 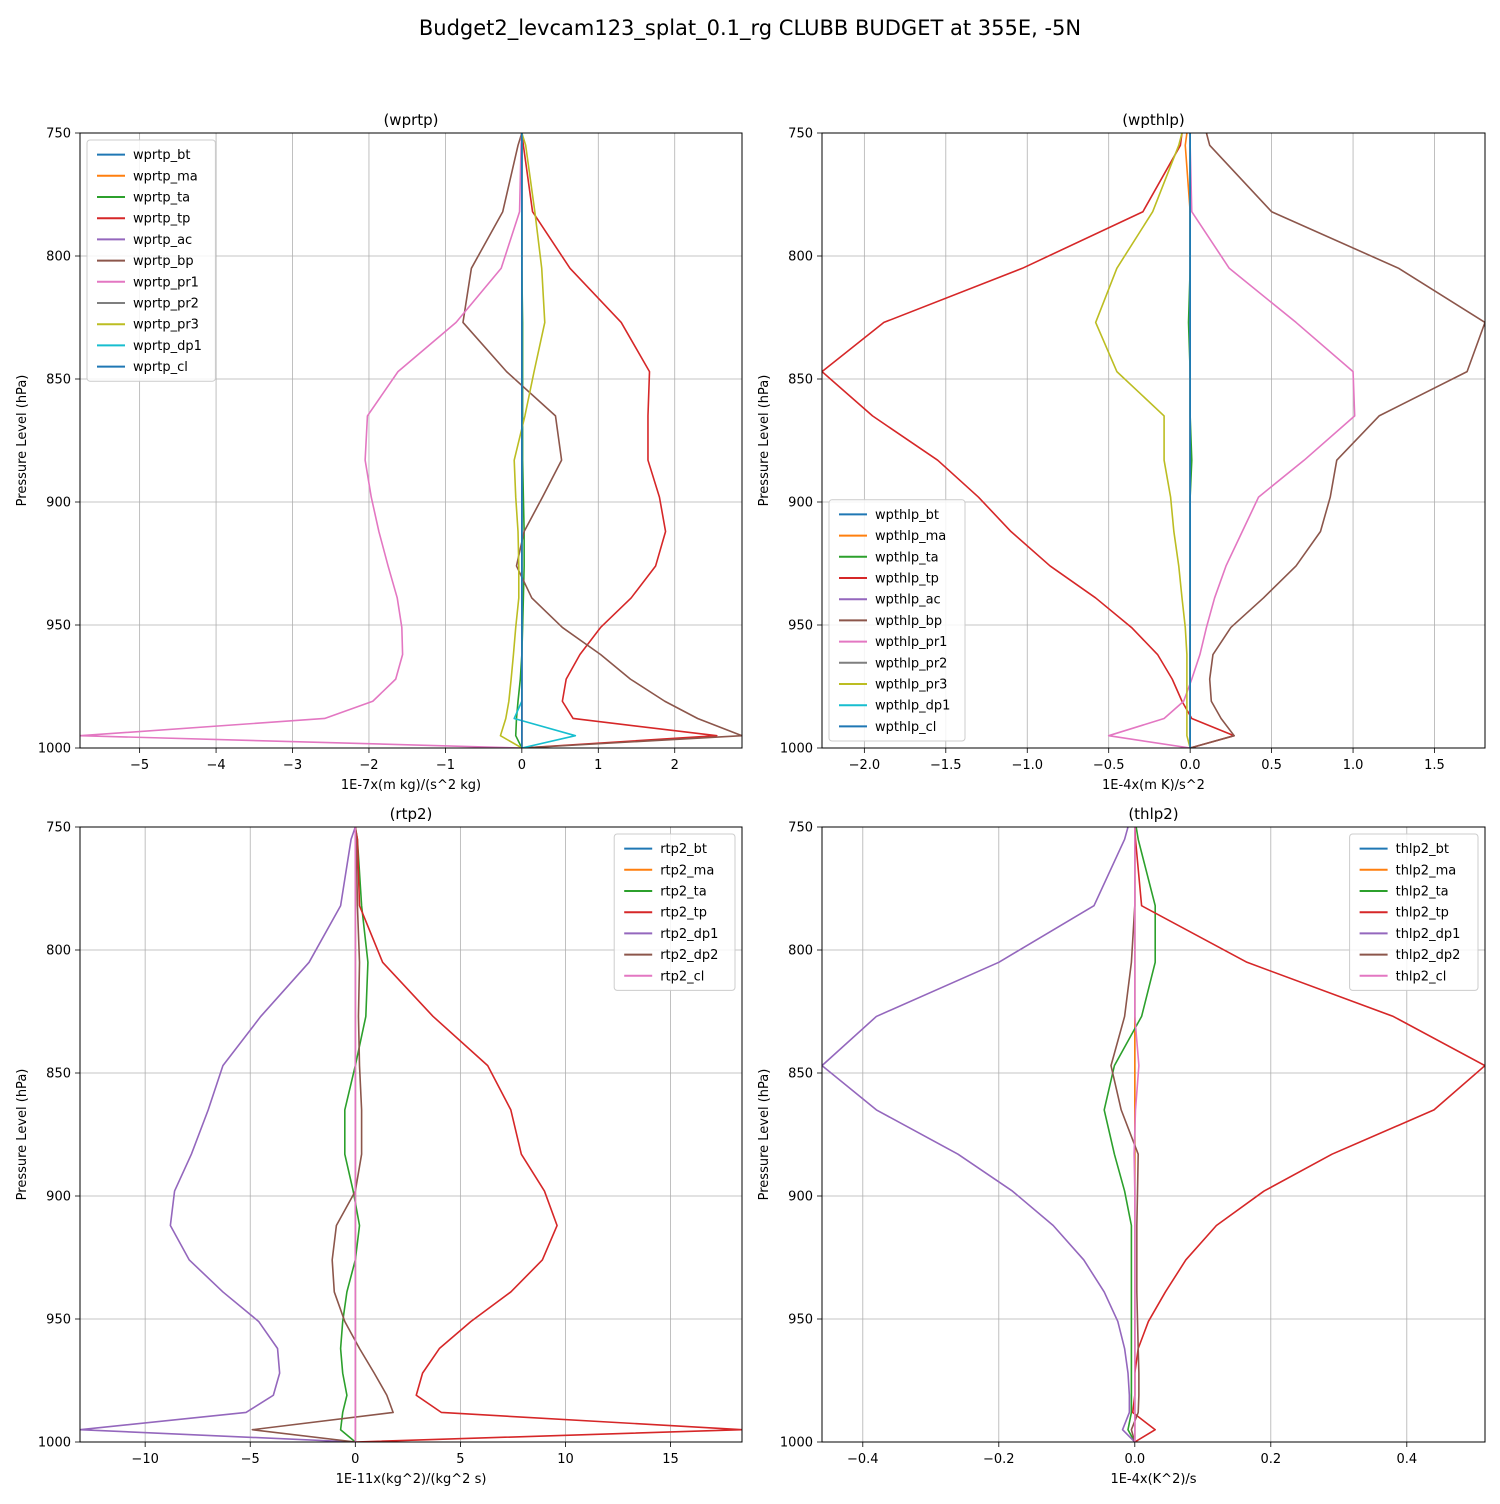 I want to click on series-line-wpthlp_pr1, so click(x=1231, y=440).